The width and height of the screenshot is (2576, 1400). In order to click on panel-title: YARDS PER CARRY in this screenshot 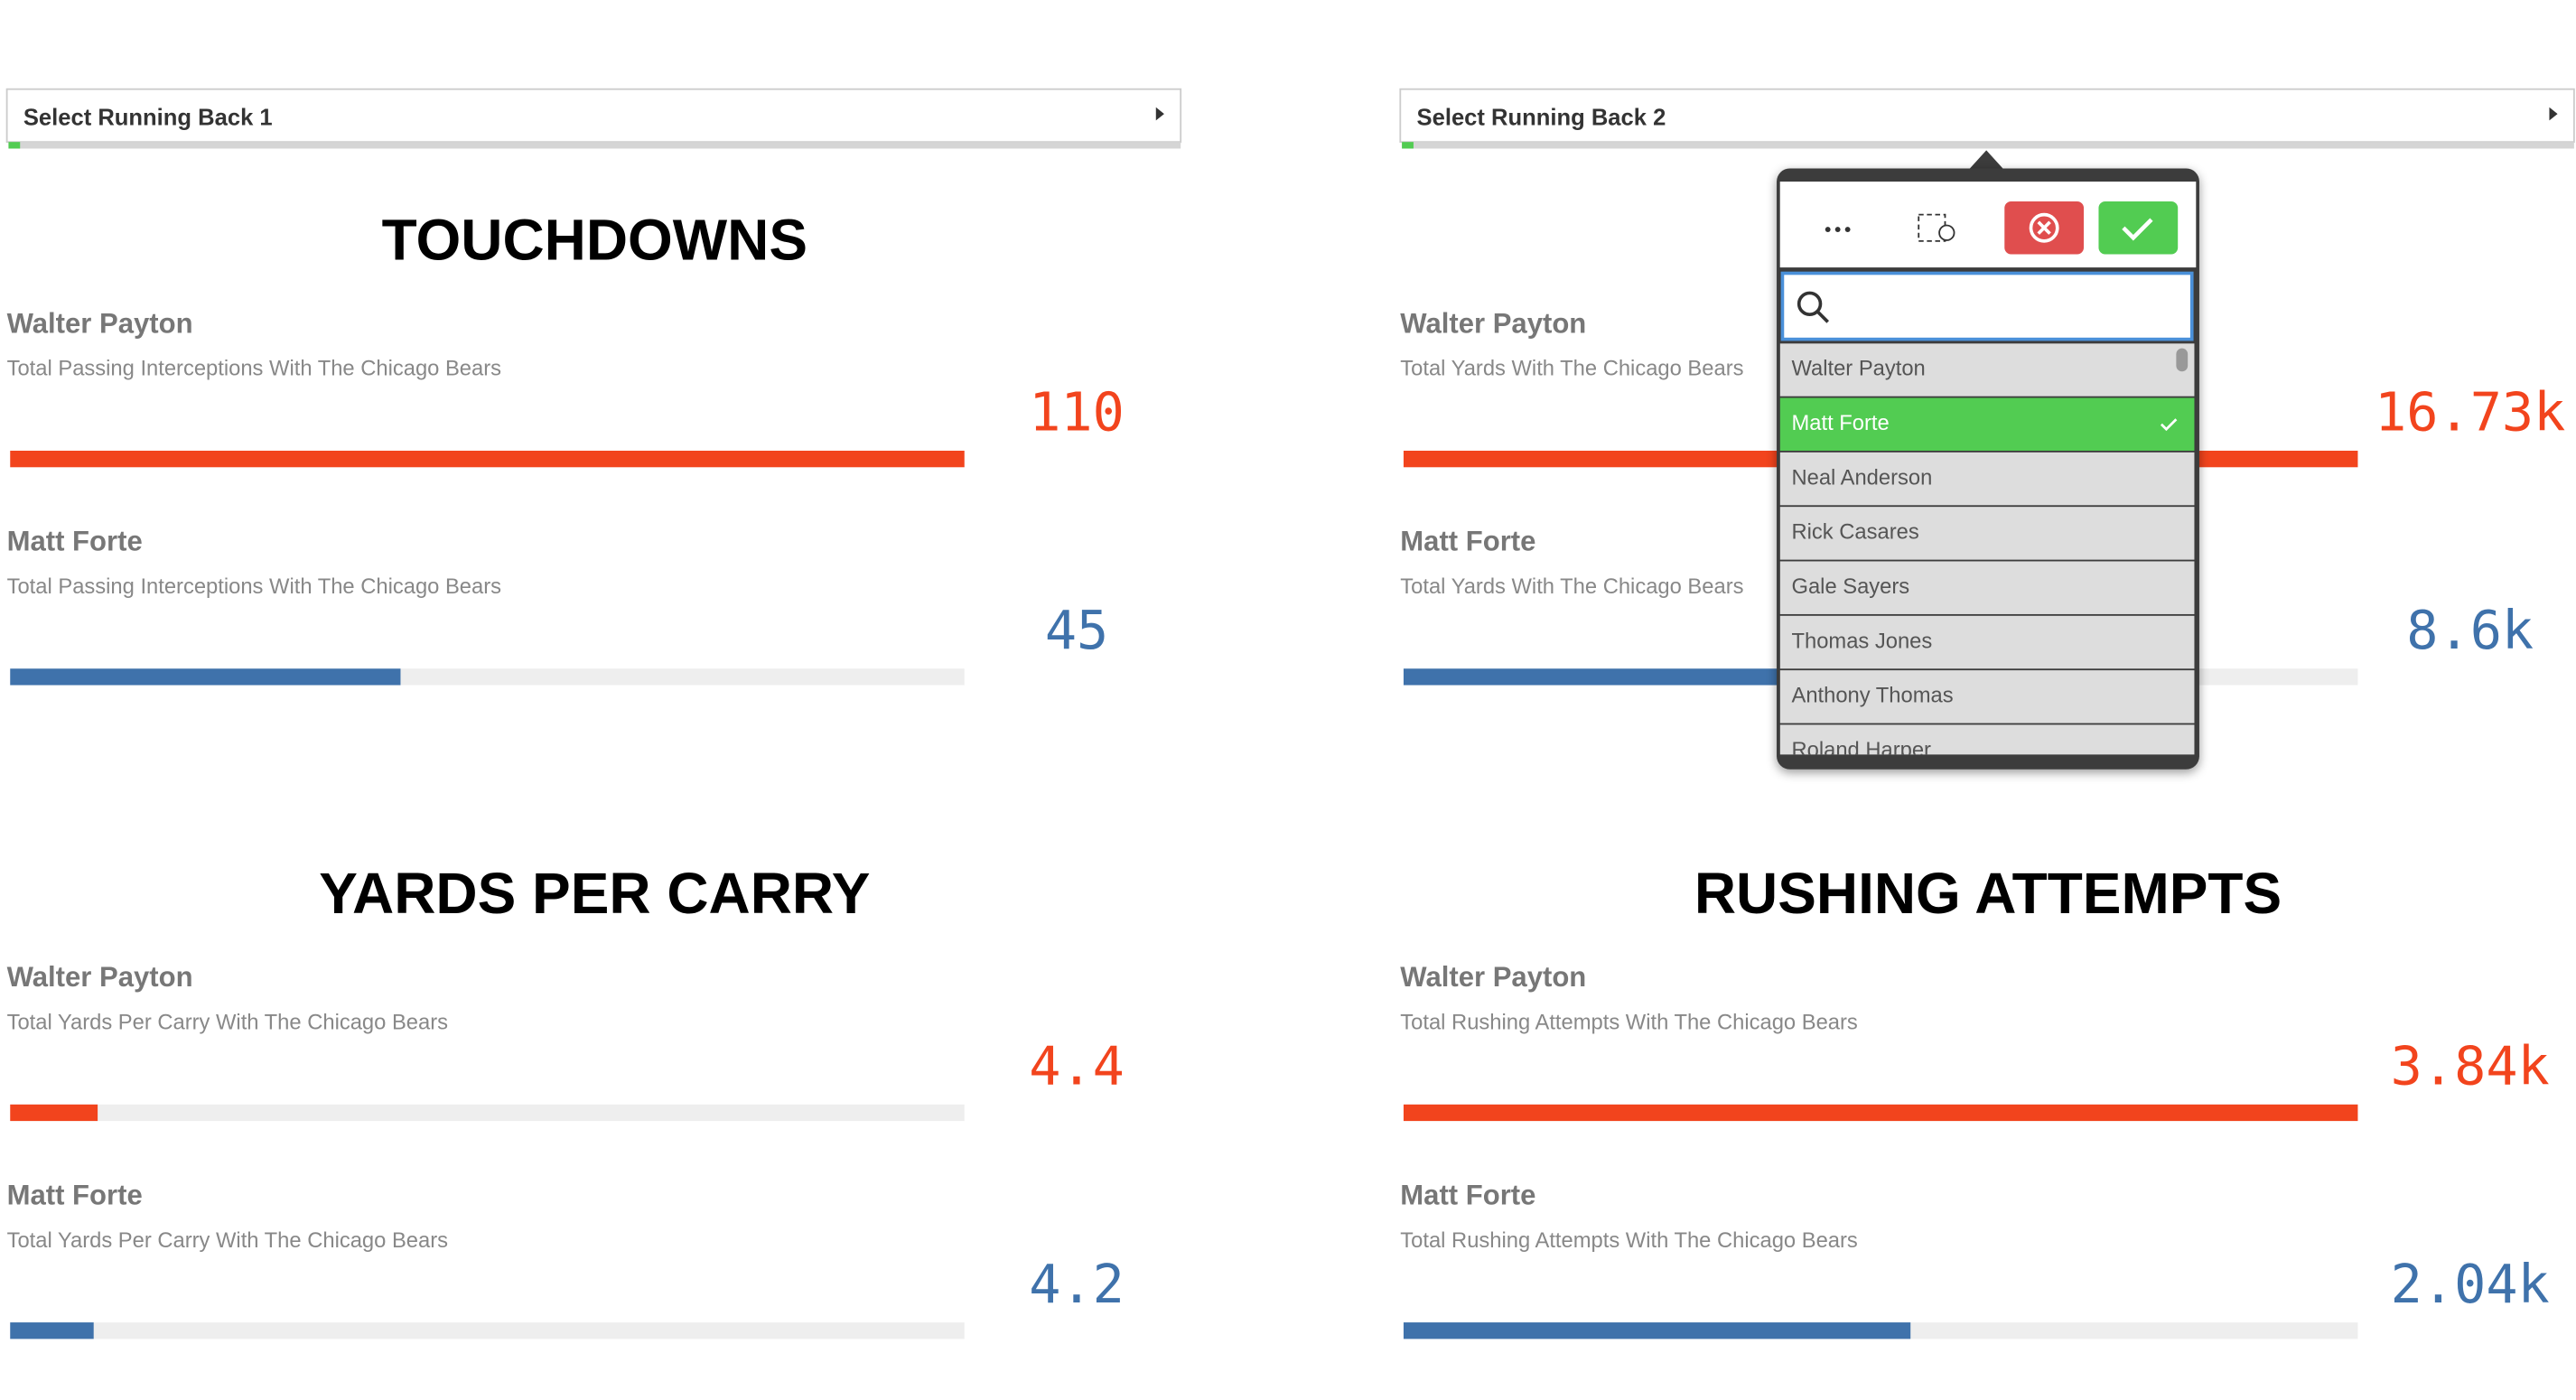, I will do `click(594, 893)`.